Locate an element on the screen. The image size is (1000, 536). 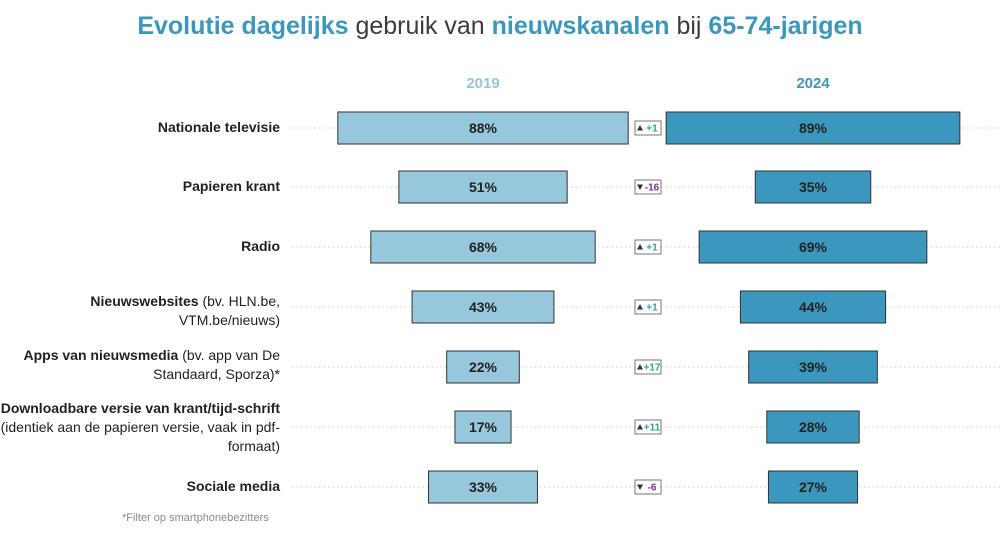
title-part-3: nieuwskanalen is located at coordinates (580, 26).